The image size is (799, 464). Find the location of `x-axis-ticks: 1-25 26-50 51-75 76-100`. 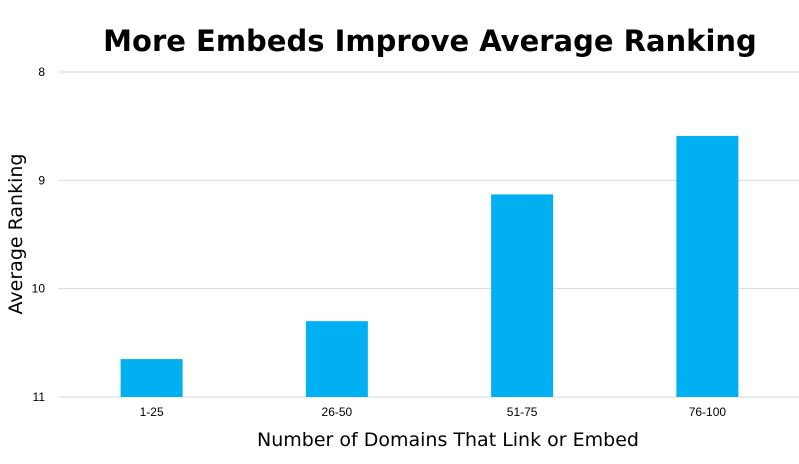

x-axis-ticks: 1-25 26-50 51-75 76-100 is located at coordinates (433, 412).